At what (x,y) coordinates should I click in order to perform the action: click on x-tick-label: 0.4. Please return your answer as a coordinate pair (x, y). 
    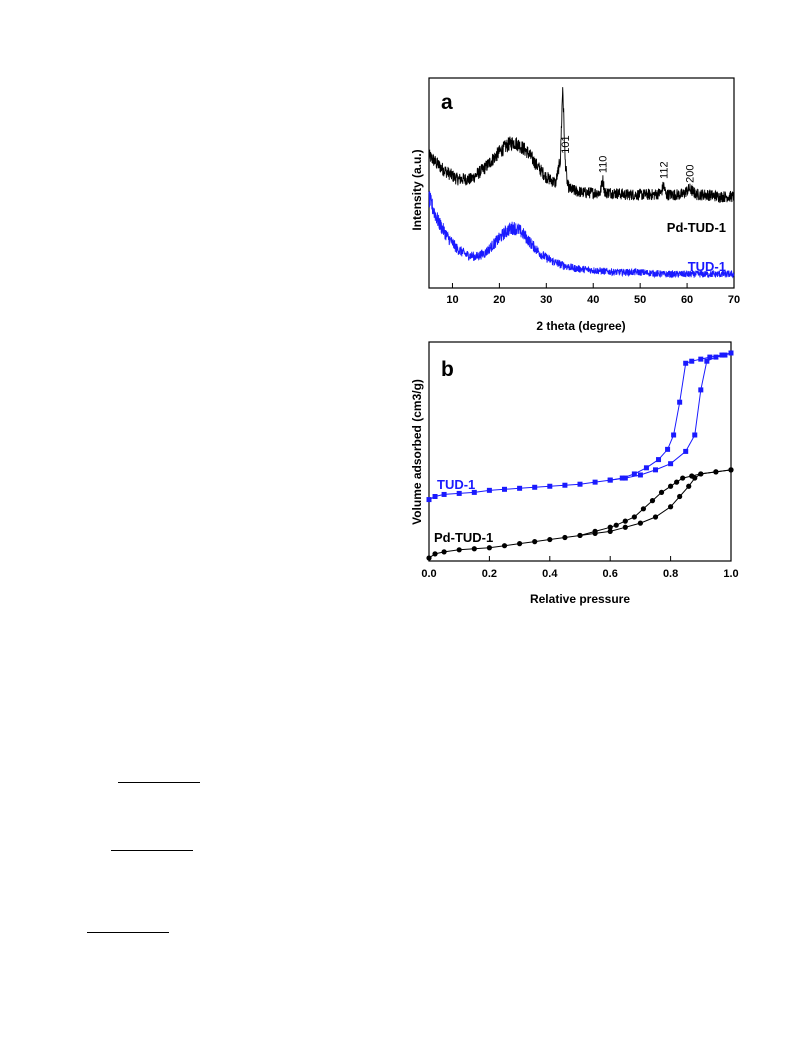
    Looking at the image, I should click on (550, 574).